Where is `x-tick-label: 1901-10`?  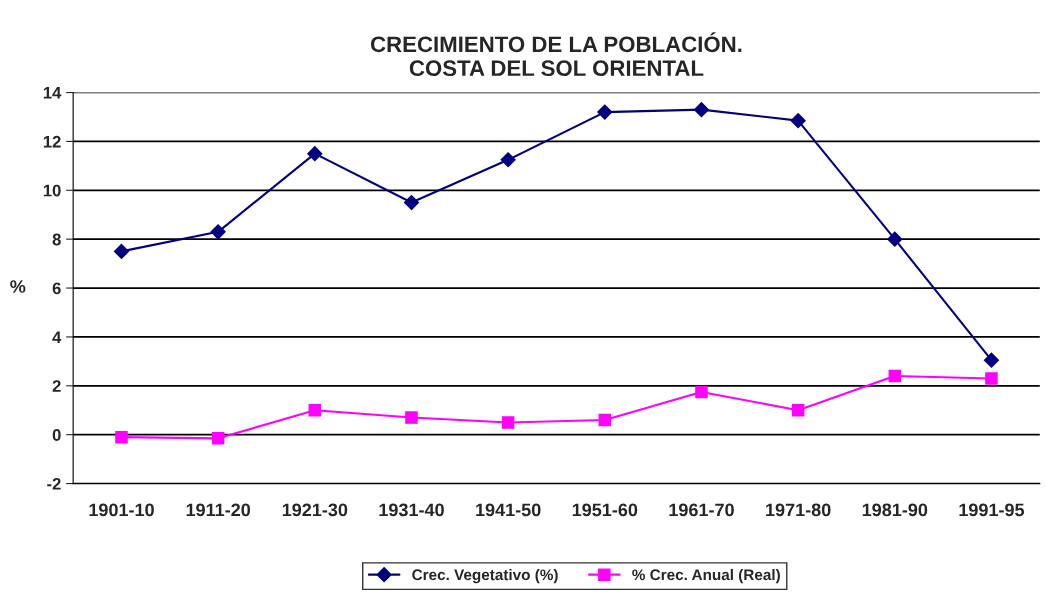 x-tick-label: 1901-10 is located at coordinates (121, 510).